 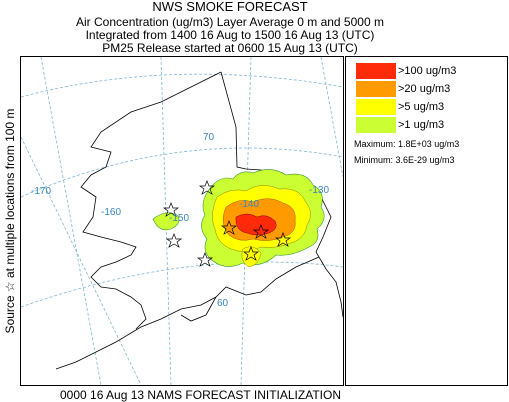 I want to click on maximum-value: Maximum: 1.8E+03 ug/m3, so click(x=407, y=144).